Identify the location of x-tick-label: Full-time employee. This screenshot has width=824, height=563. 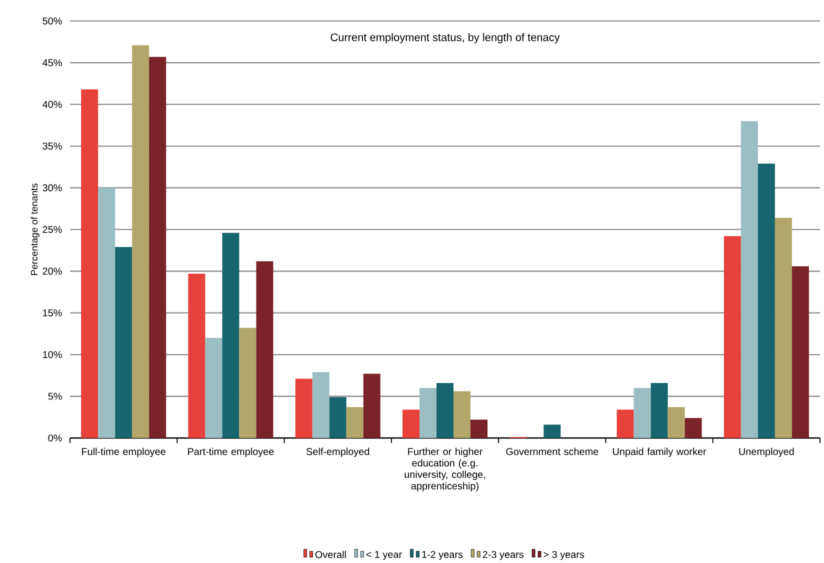
(124, 453).